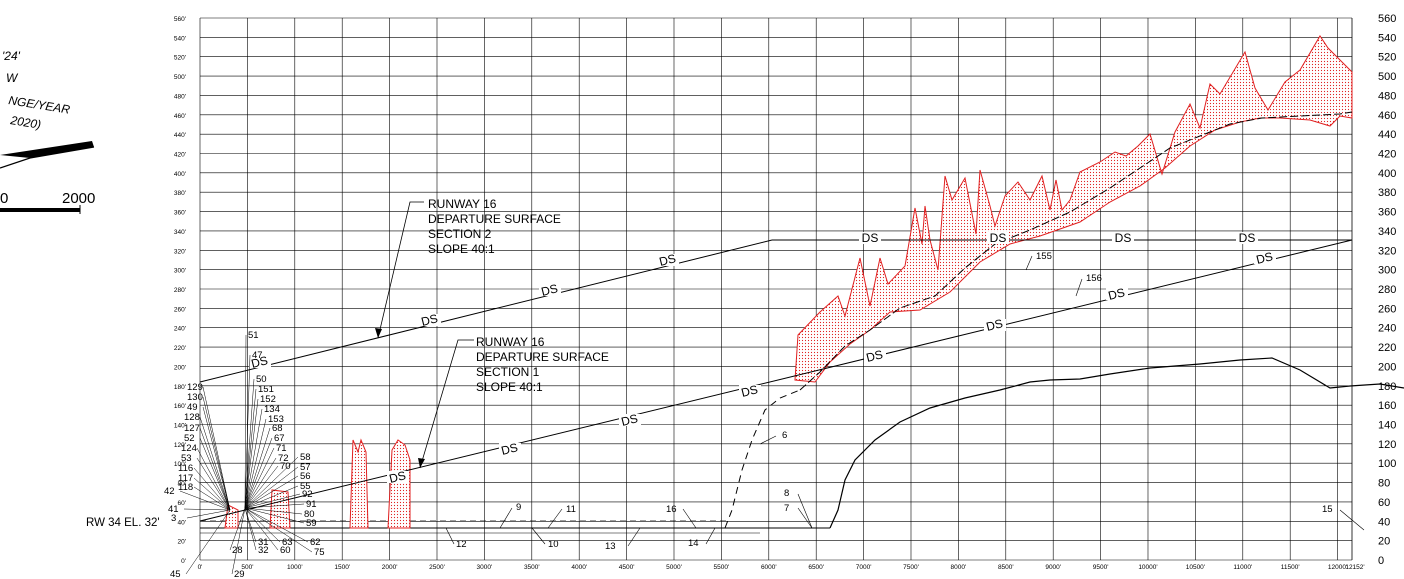  I want to click on y-tick-label-left: 40', so click(182, 522).